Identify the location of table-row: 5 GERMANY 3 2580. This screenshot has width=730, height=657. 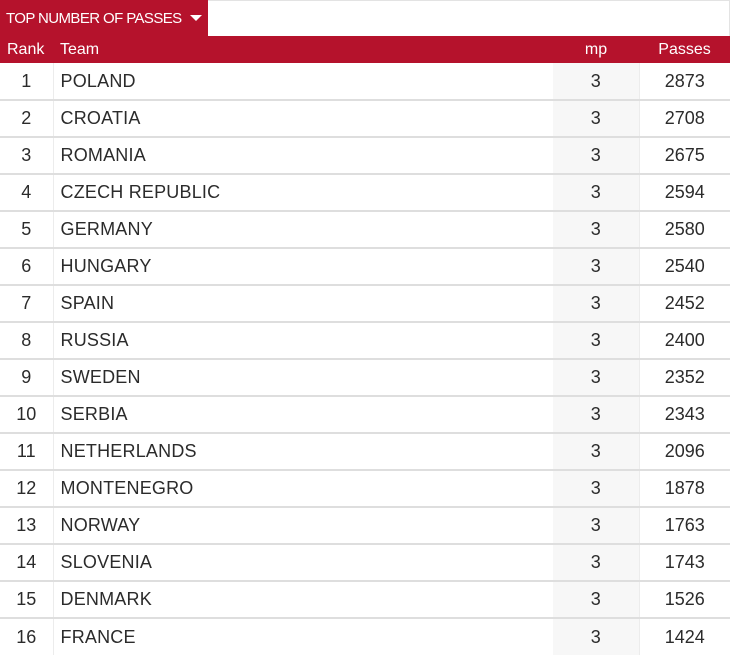
(365, 230).